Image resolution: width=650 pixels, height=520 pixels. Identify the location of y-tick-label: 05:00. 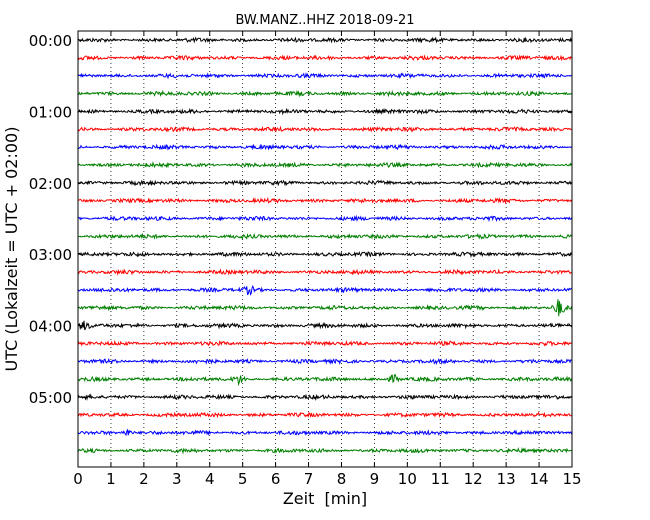
(50, 398).